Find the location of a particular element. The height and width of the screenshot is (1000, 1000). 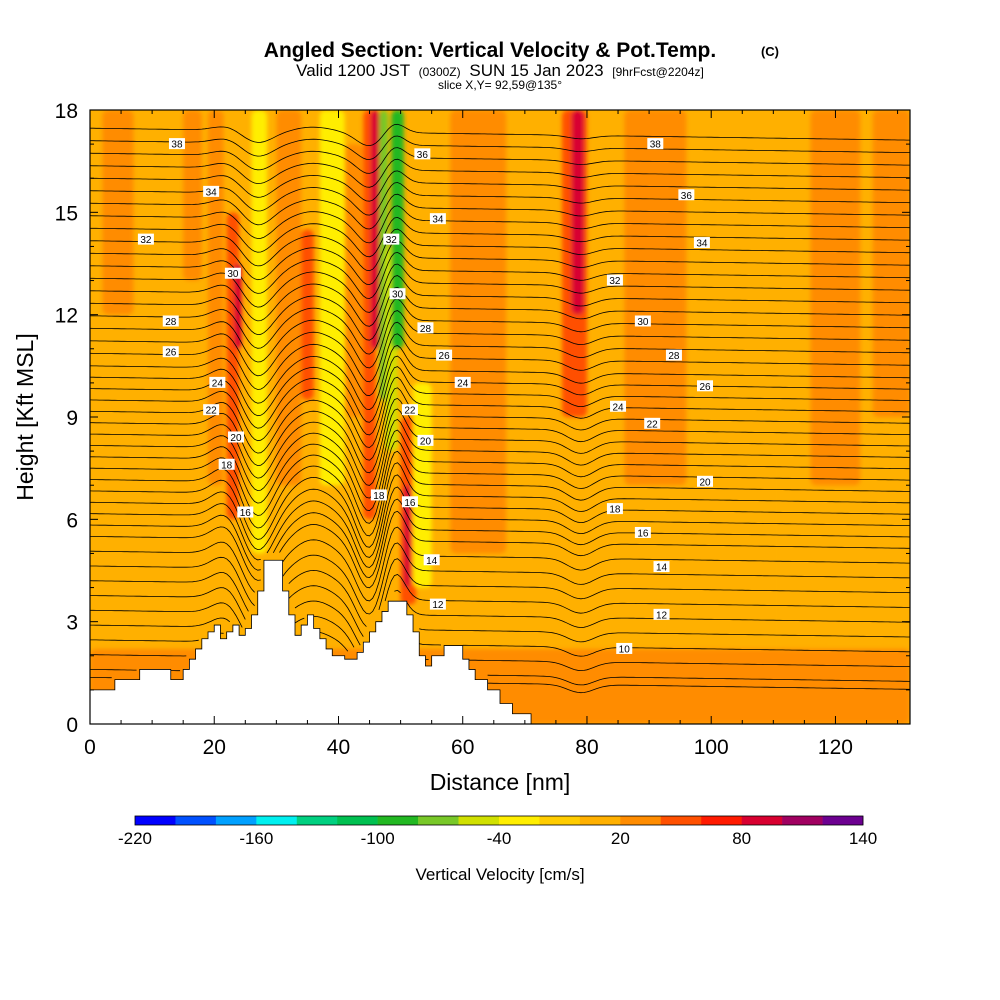

contour-label: 12 is located at coordinates (437, 604).